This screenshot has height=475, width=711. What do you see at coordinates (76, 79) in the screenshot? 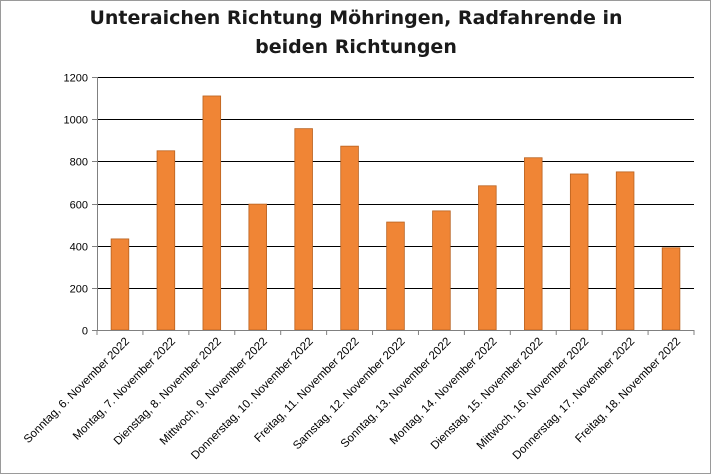
I see `y-tick-label: 1200` at bounding box center [76, 79].